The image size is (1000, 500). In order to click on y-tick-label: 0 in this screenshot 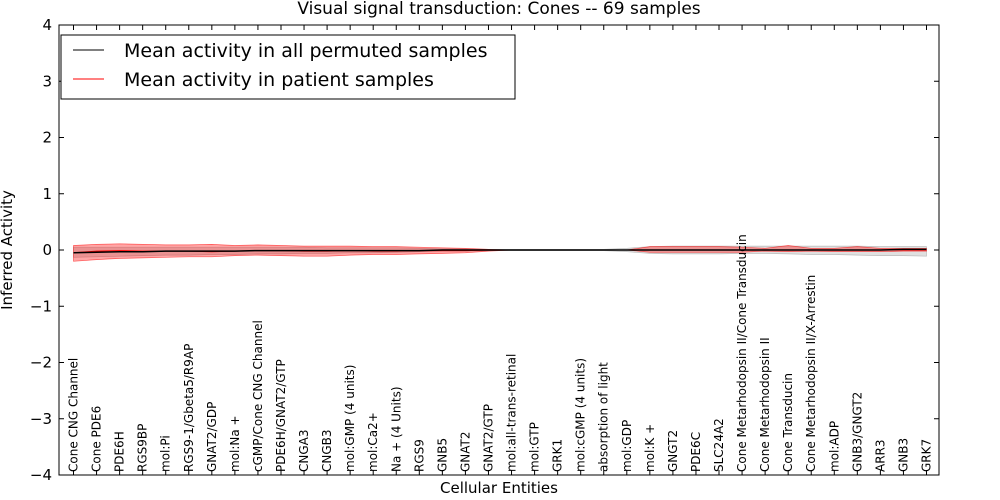, I will do `click(47, 250)`.